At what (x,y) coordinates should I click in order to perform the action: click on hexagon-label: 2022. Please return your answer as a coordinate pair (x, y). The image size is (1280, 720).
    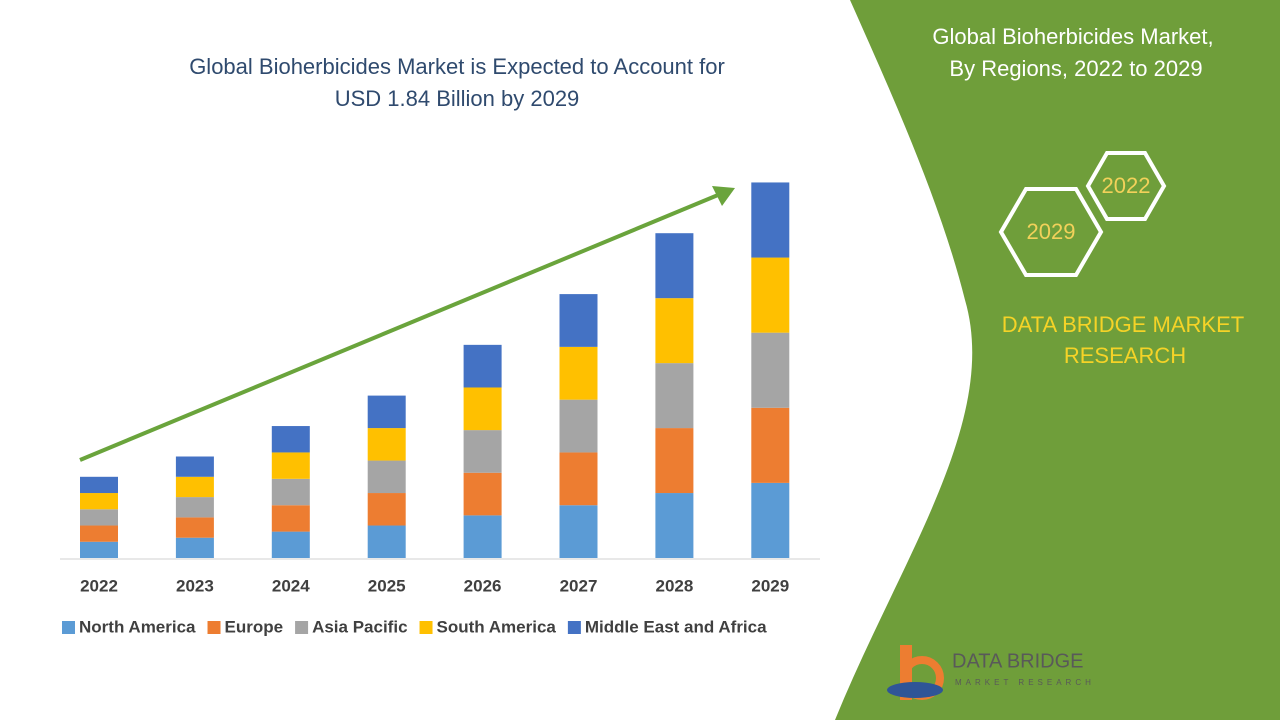
    Looking at the image, I should click on (1126, 185).